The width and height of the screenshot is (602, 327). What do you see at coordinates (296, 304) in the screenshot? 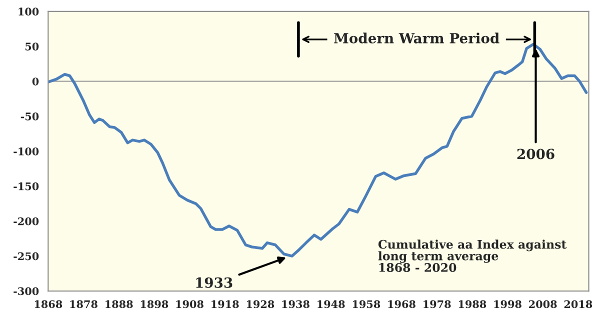
I see `x-tick-label: 1938` at bounding box center [296, 304].